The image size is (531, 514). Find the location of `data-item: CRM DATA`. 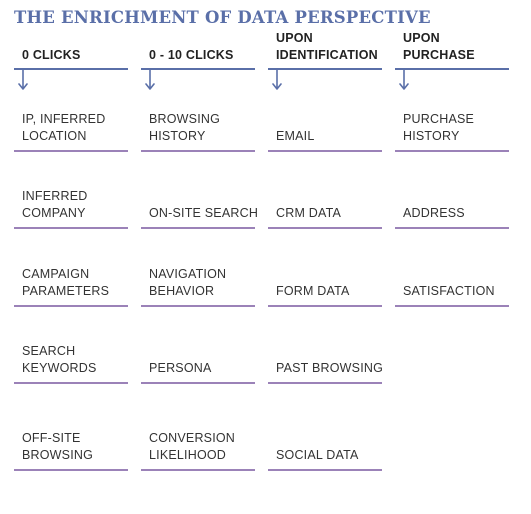

data-item: CRM DATA is located at coordinates (309, 213).